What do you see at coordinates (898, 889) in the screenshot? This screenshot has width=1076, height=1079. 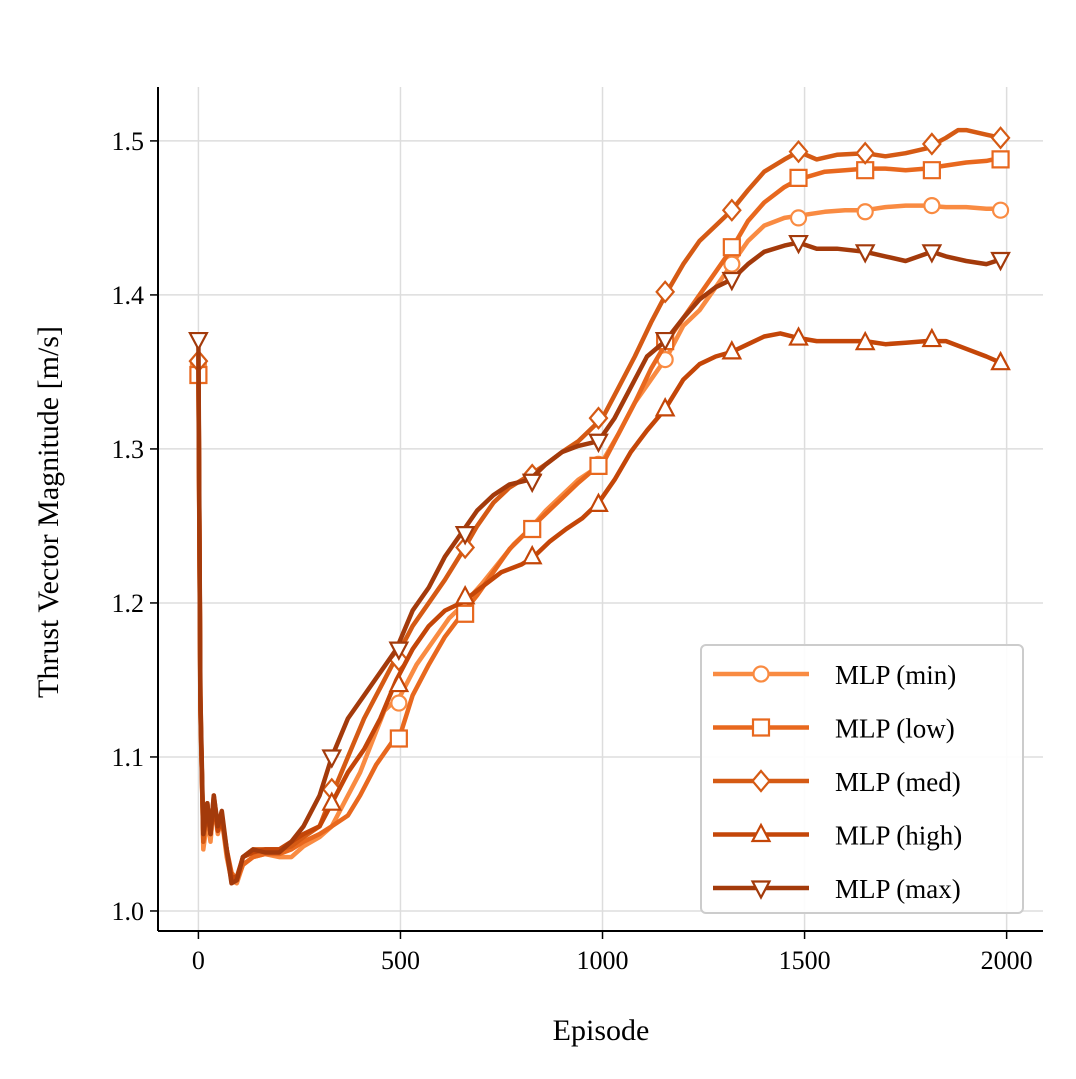 I see `legend-label: MLP (max)` at bounding box center [898, 889].